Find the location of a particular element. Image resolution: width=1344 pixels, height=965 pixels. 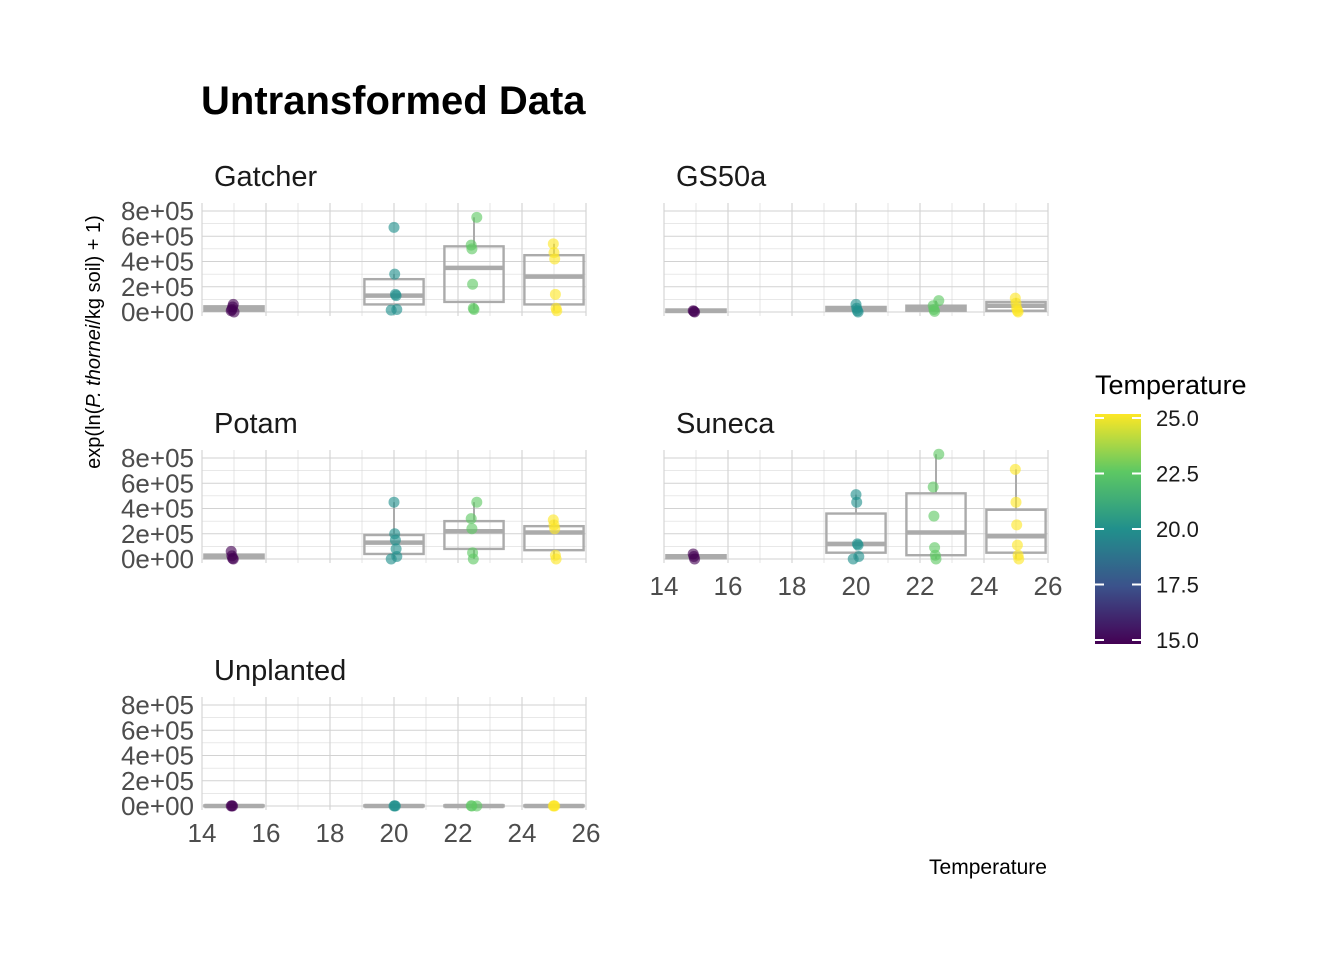

panel-gs50a: GS50a is located at coordinates (856, 239).